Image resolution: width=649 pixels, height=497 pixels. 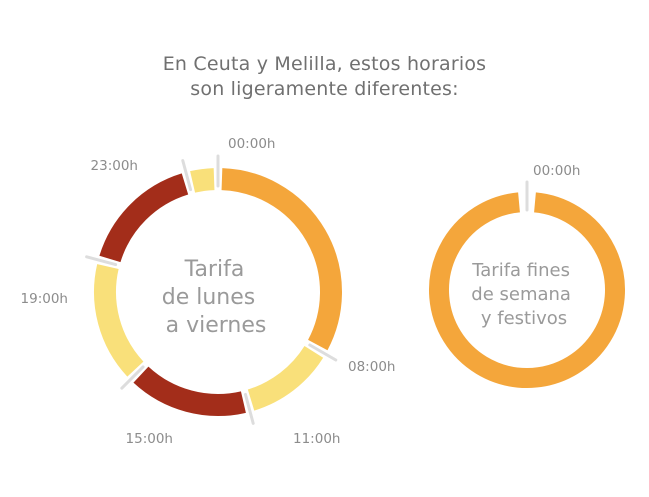 What do you see at coordinates (324, 89) in the screenshot?
I see `heading-line-2: son ligeramente diferentes:` at bounding box center [324, 89].